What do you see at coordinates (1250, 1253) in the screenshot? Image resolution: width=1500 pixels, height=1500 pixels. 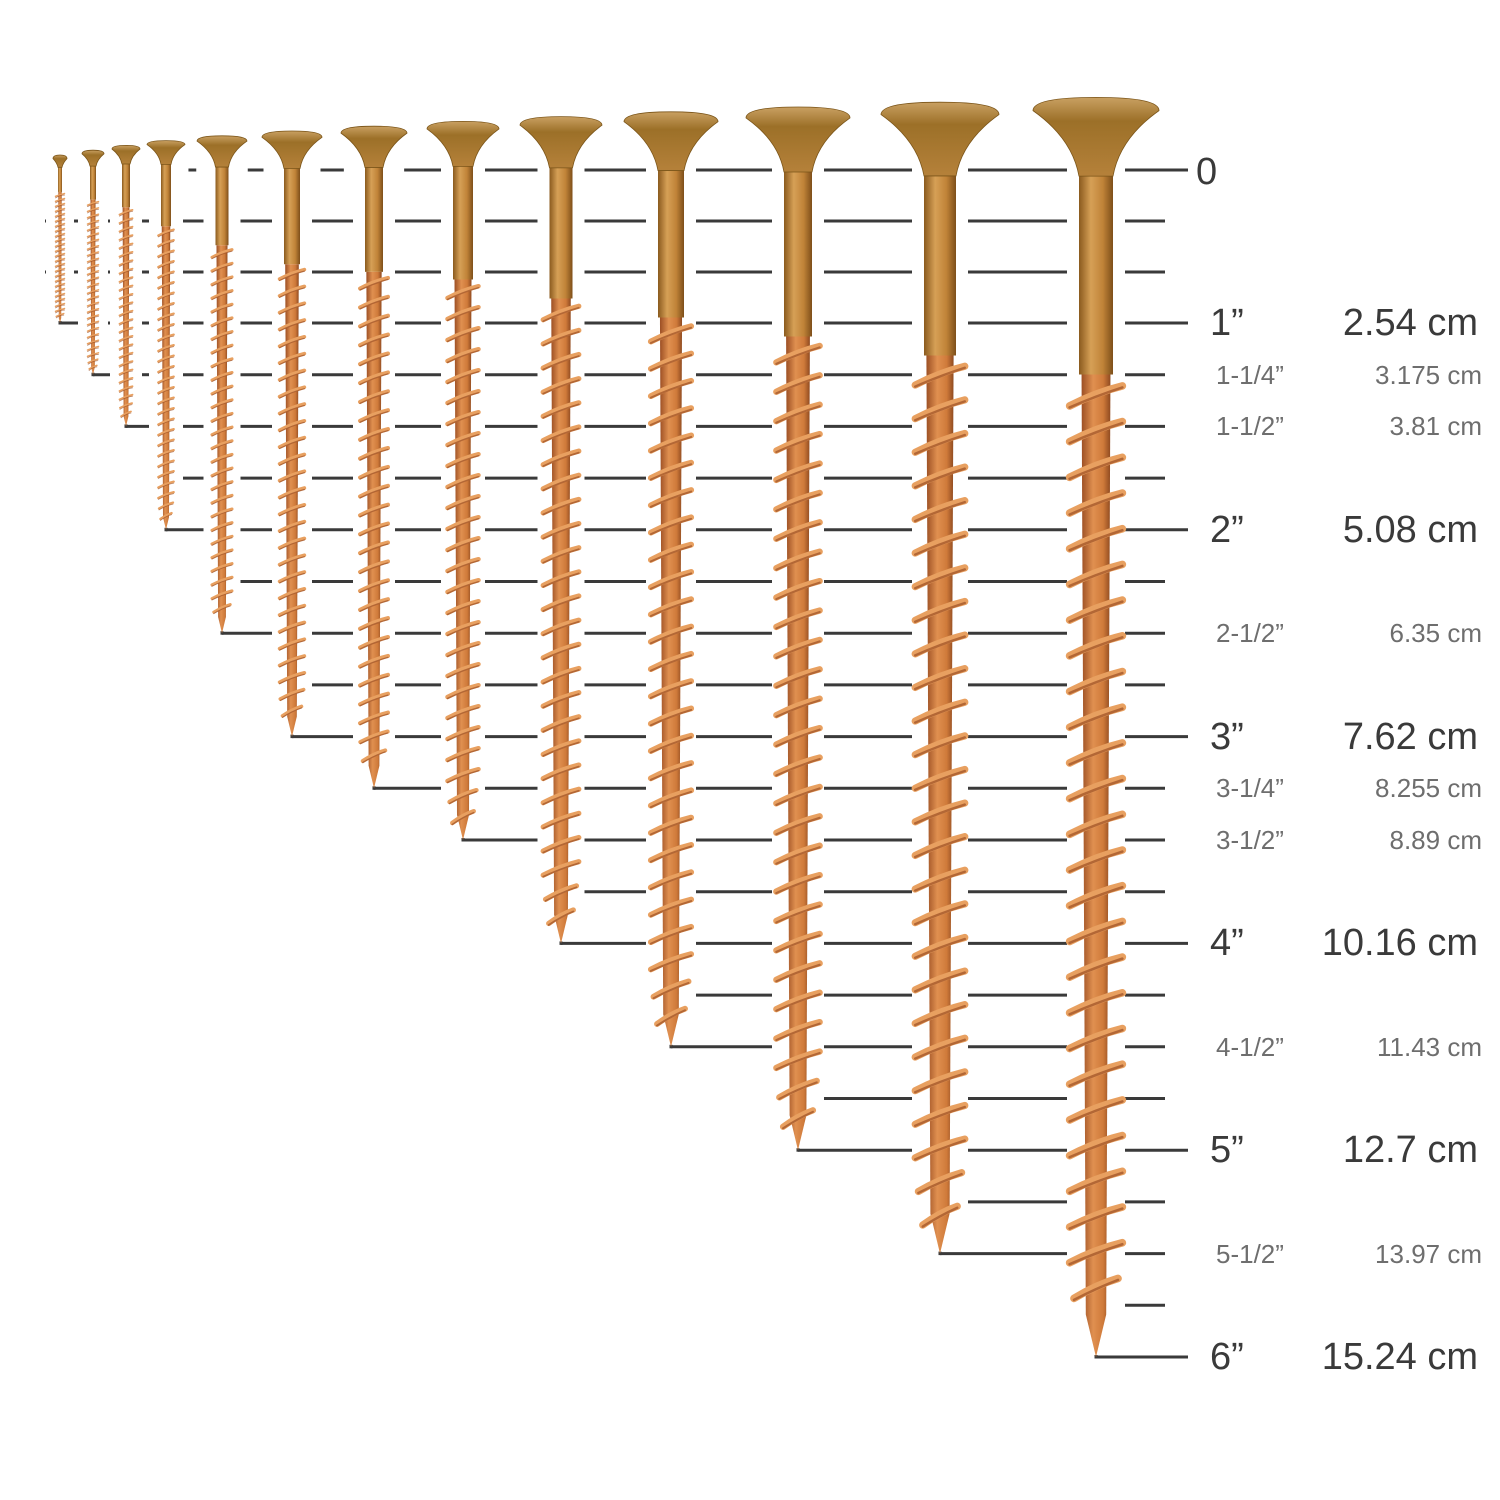 I see `inch-label: 5-1/2”` at bounding box center [1250, 1253].